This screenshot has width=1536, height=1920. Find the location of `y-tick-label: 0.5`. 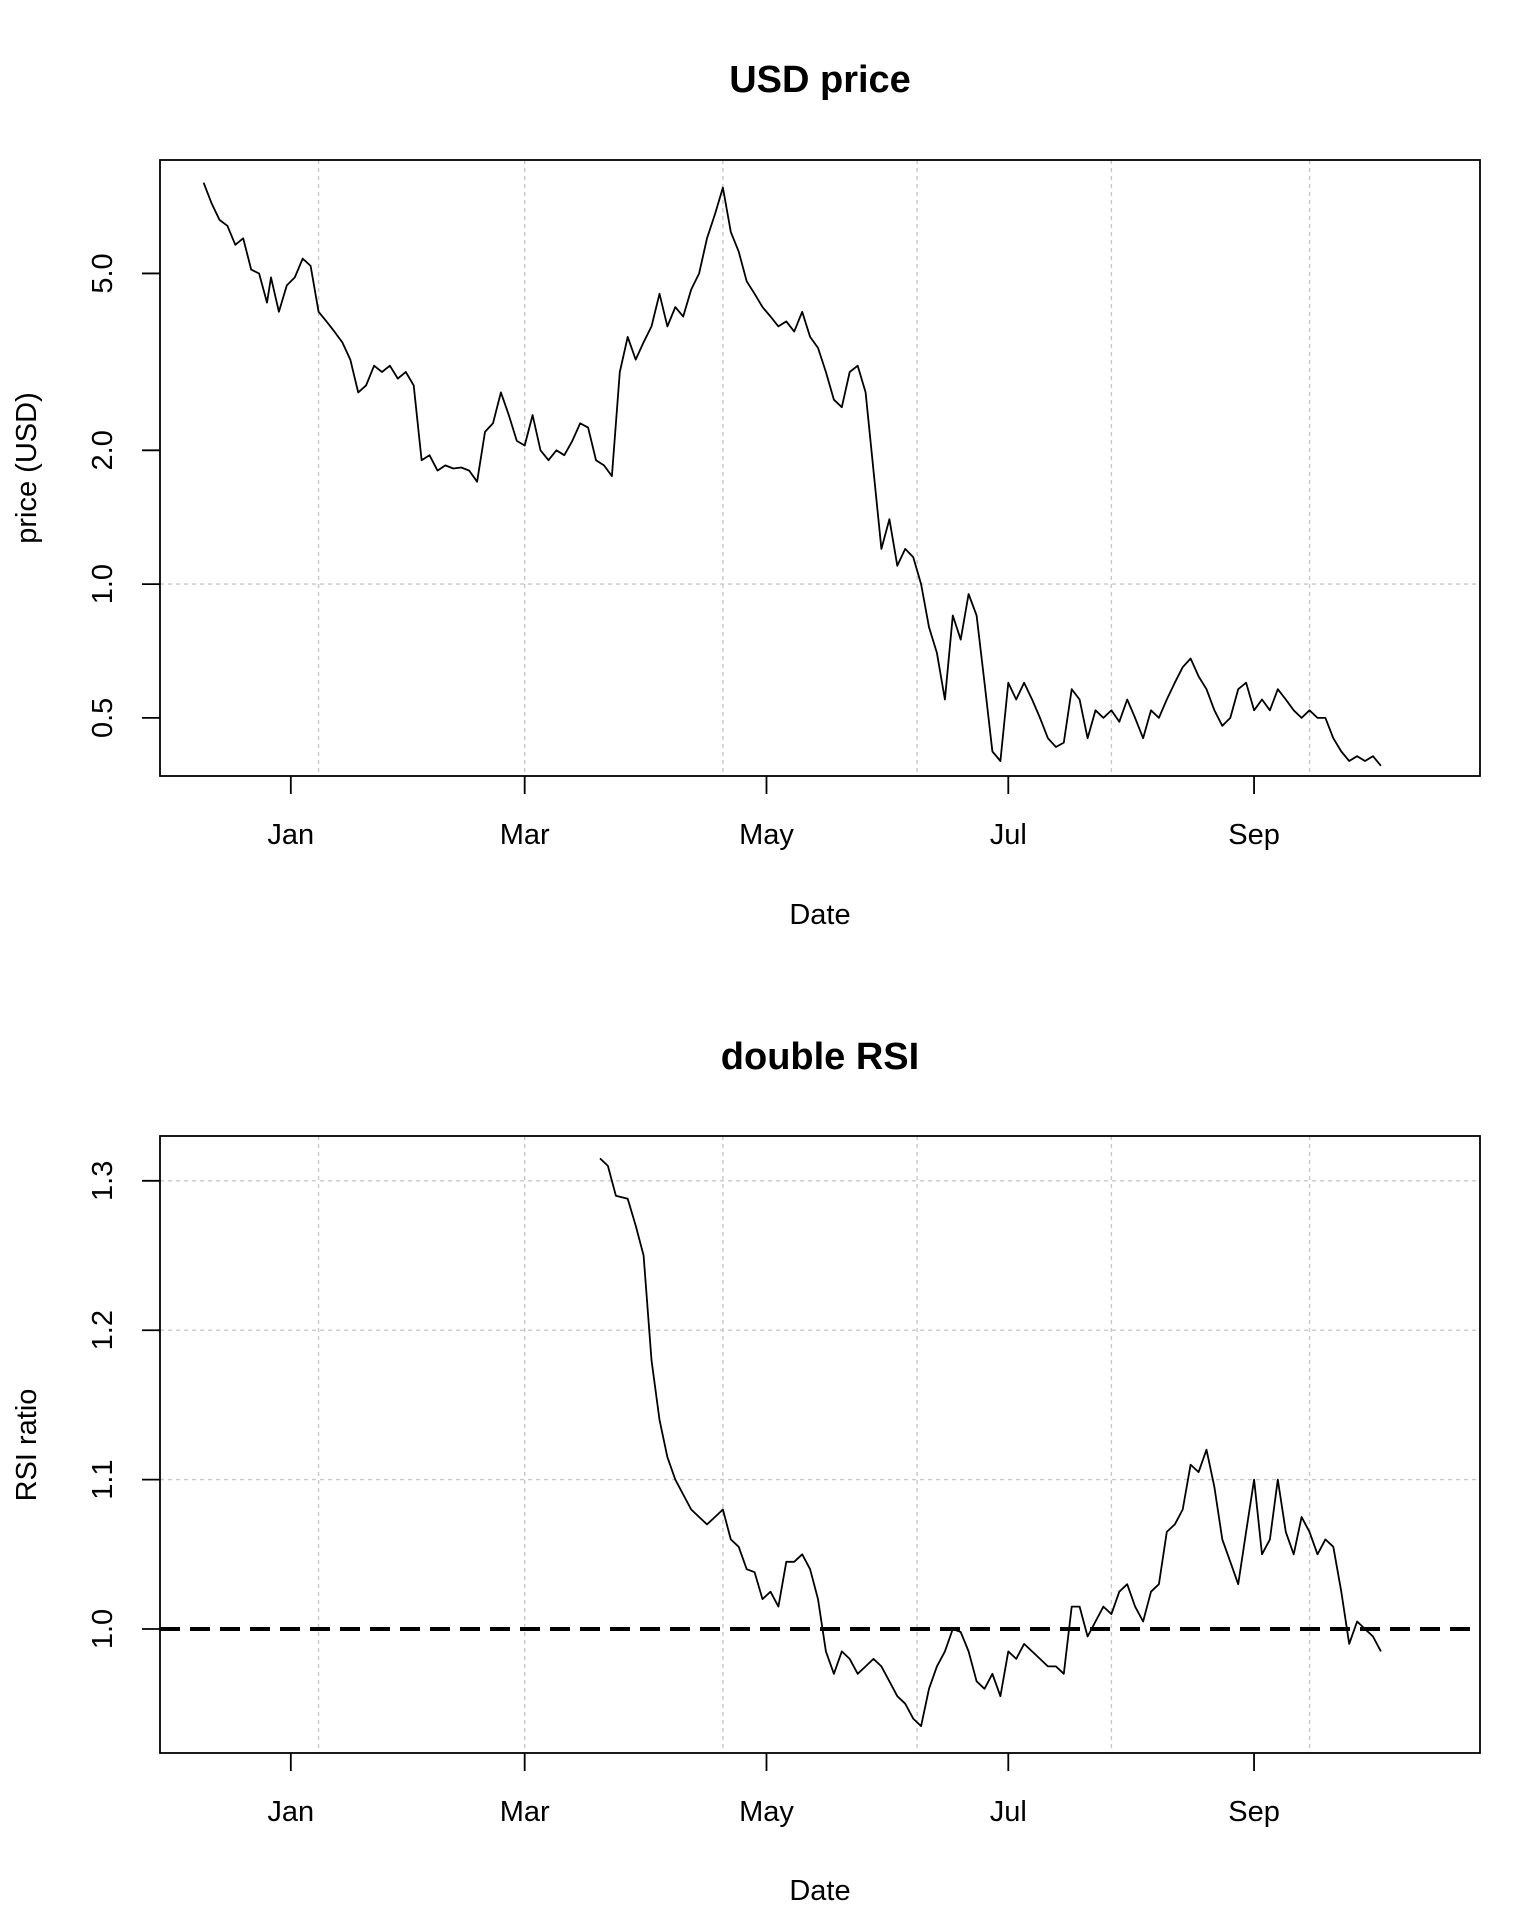

y-tick-label: 0.5 is located at coordinates (103, 718).